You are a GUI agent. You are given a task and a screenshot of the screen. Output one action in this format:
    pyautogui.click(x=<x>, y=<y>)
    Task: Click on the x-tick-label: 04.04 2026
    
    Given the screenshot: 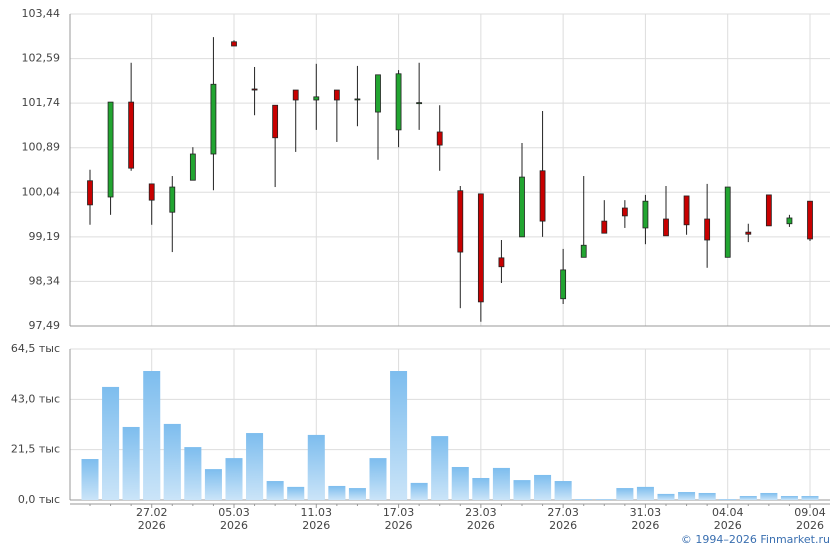 What is the action you would take?
    pyautogui.click(x=727, y=519)
    